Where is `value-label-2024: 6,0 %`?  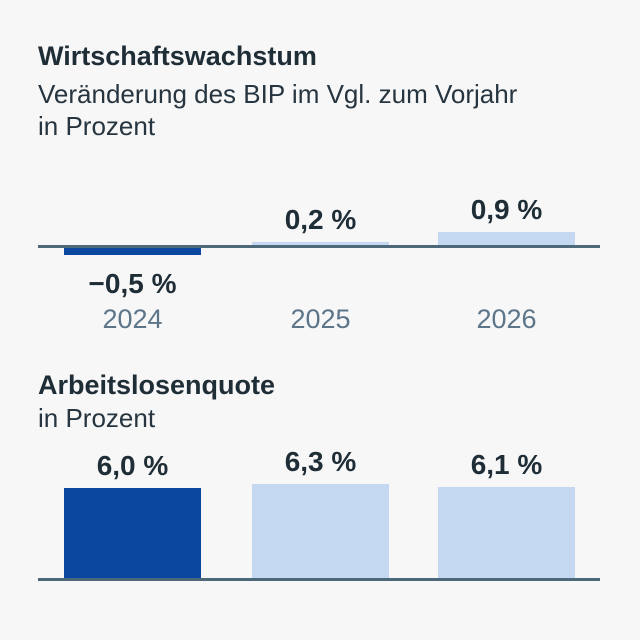
value-label-2024: 6,0 % is located at coordinates (132, 465).